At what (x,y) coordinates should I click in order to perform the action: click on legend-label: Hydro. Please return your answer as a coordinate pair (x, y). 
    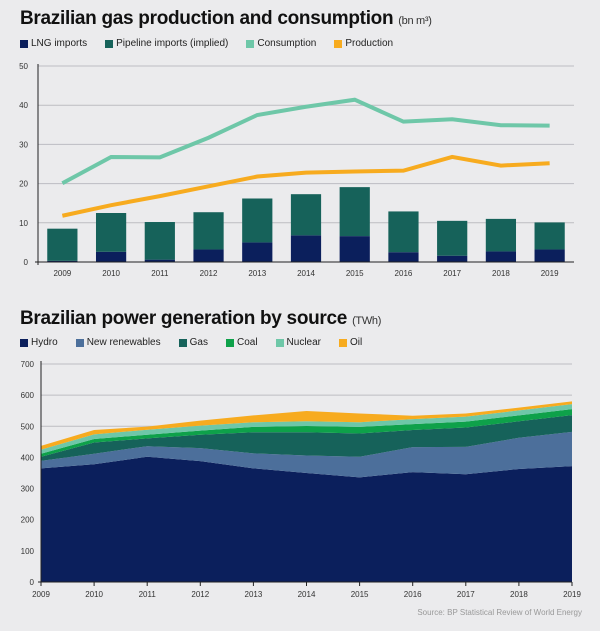
    Looking at the image, I should click on (44, 342).